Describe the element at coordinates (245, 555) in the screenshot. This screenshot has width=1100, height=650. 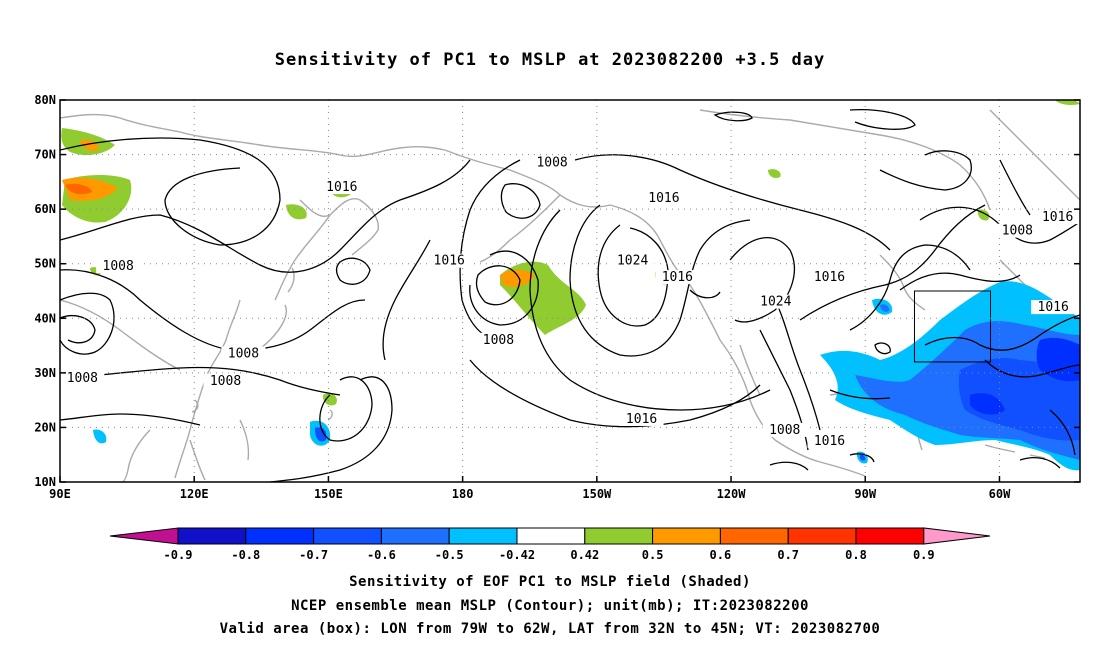
I see `colorbar-label: -0.8` at that location.